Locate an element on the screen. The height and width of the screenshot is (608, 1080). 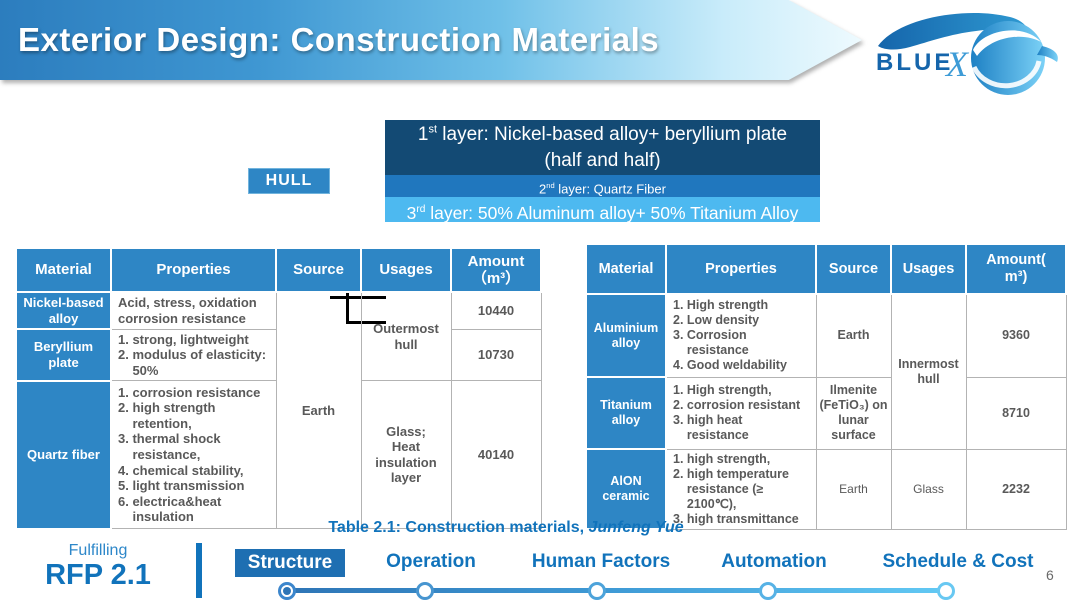
header-banner-shape: Exterior Design: Construction Materials is located at coordinates (431, 40).